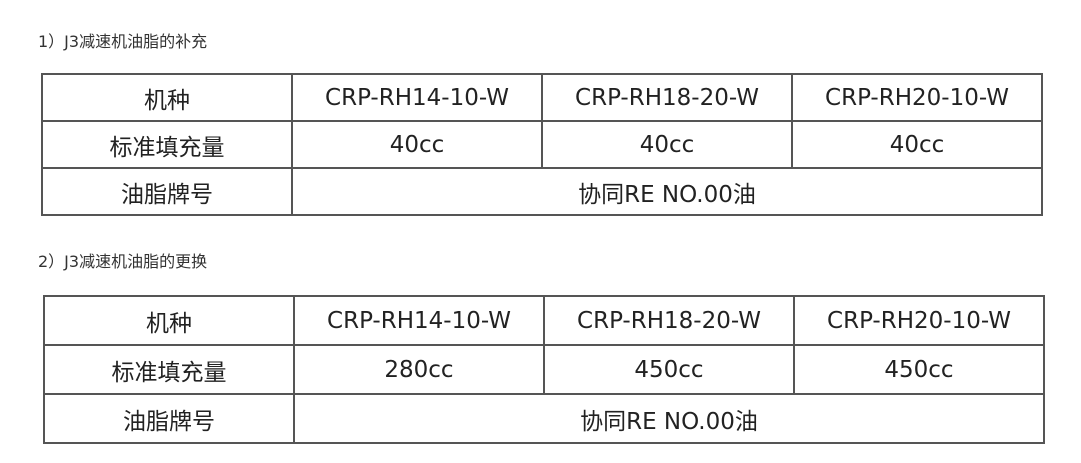 Image resolution: width=1081 pixels, height=463 pixels. I want to click on section-heading: 1）J3减速机油脂的补充, so click(123, 41).